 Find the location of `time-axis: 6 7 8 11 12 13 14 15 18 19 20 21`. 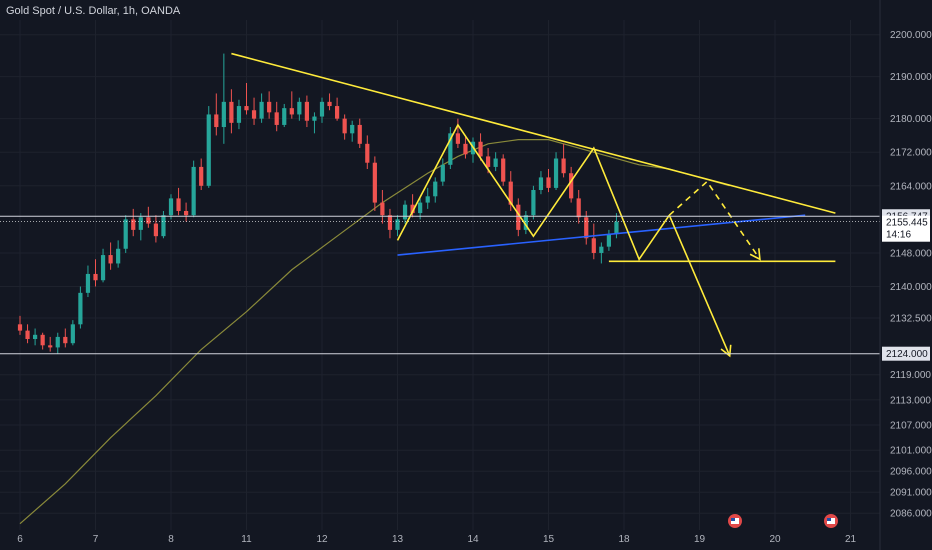

time-axis: 6 7 8 11 12 13 14 15 18 19 20 21 is located at coordinates (436, 539).